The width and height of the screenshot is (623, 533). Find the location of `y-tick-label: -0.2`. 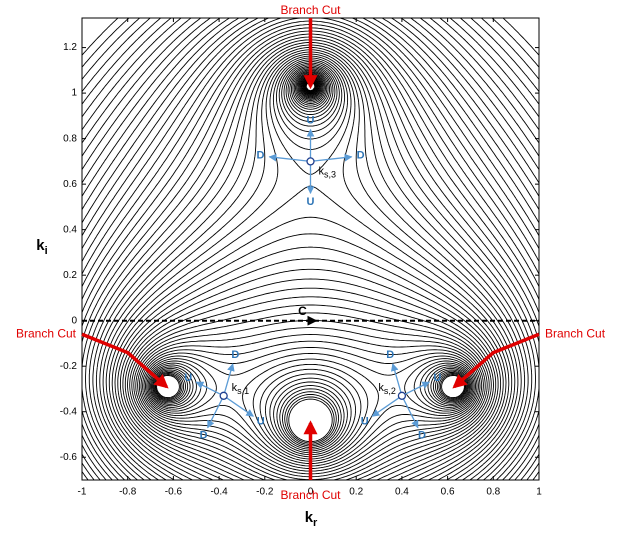

y-tick-label: -0.2 is located at coordinates (69, 366).